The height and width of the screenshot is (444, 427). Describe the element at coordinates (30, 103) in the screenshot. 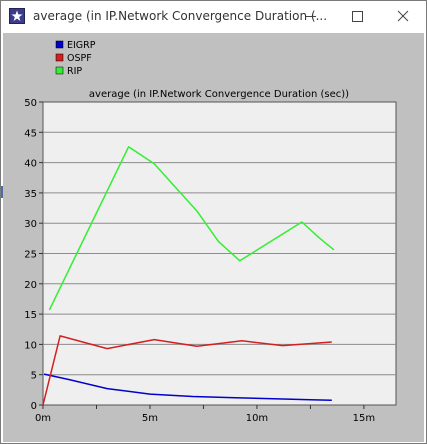

I see `y-tick-label: 50` at that location.